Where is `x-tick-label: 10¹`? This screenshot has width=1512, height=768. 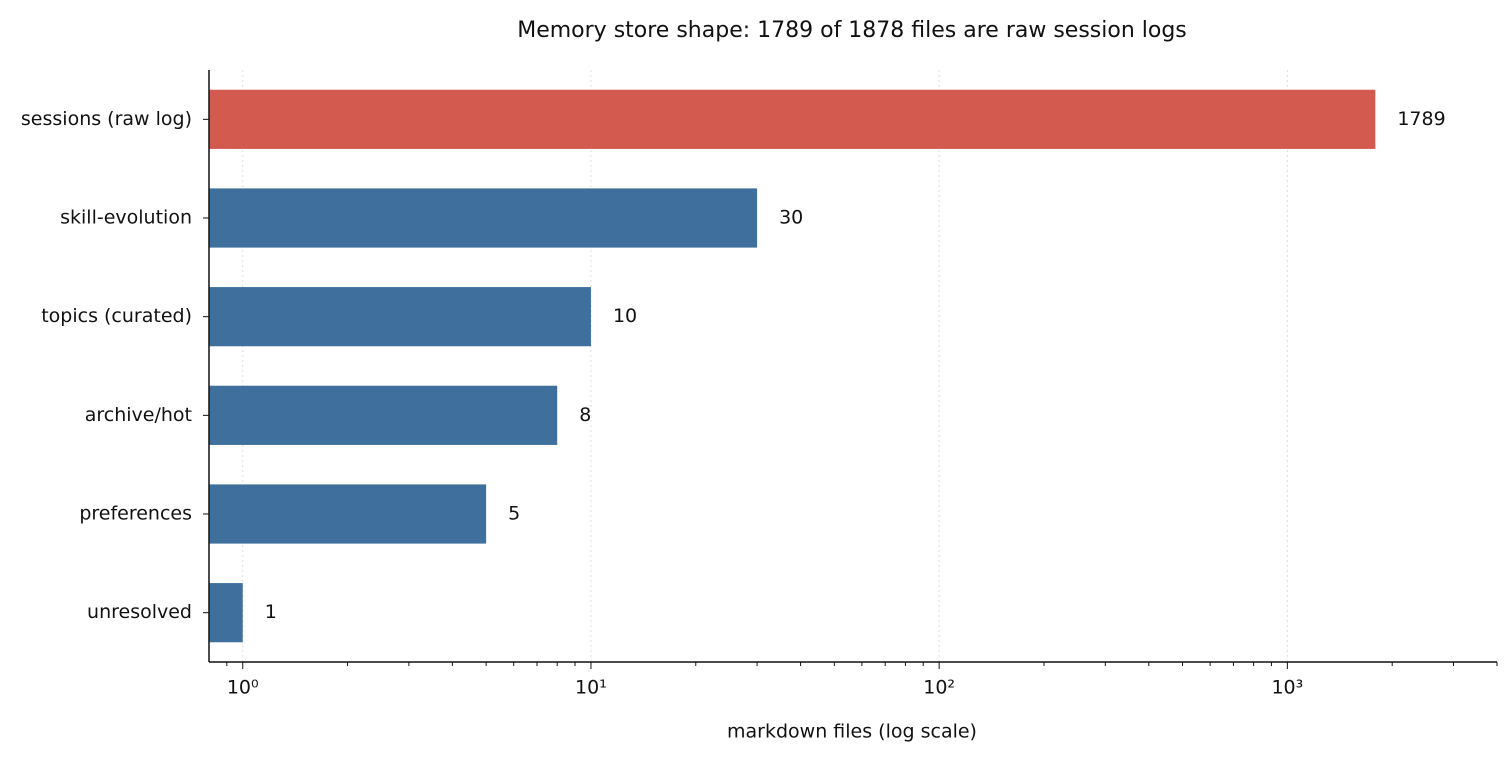 x-tick-label: 10¹ is located at coordinates (591, 688).